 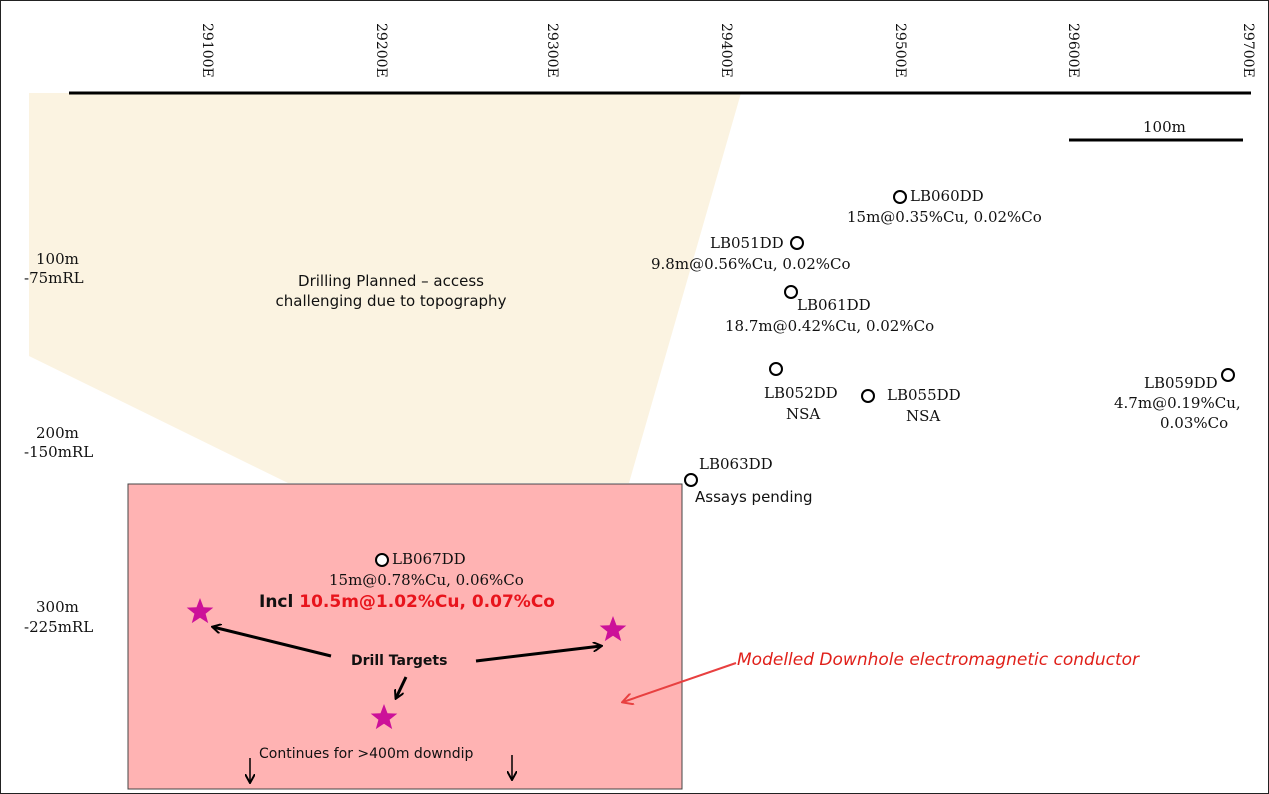 I want to click on hole-name-lb052: LB052DD, so click(x=801, y=393).